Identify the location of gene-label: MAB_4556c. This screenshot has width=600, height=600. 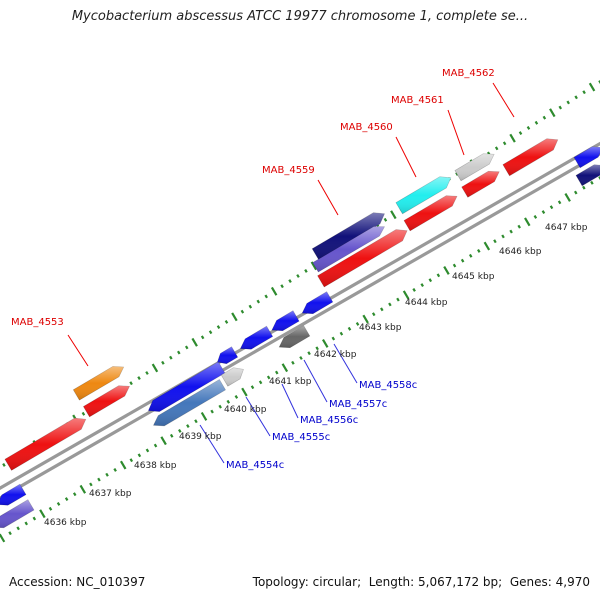
(329, 420).